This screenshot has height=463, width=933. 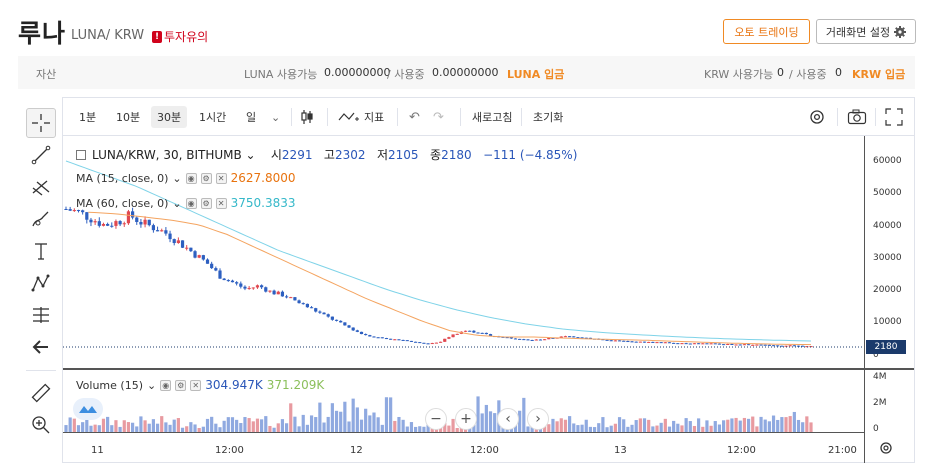 What do you see at coordinates (169, 117) in the screenshot?
I see `interval-30m: 30분` at bounding box center [169, 117].